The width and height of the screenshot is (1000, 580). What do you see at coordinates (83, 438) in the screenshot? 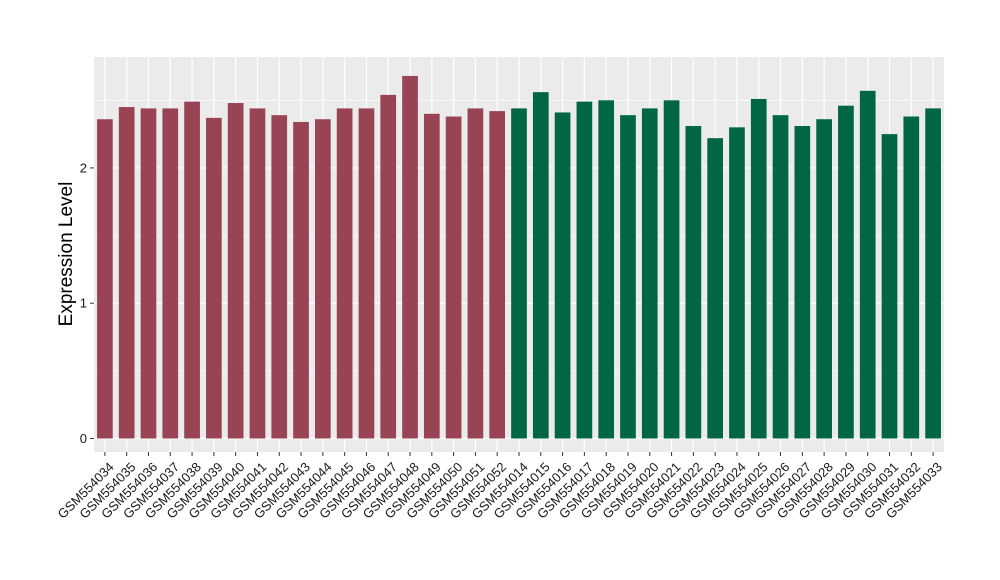
I see `y-tick-label: 0` at bounding box center [83, 438].